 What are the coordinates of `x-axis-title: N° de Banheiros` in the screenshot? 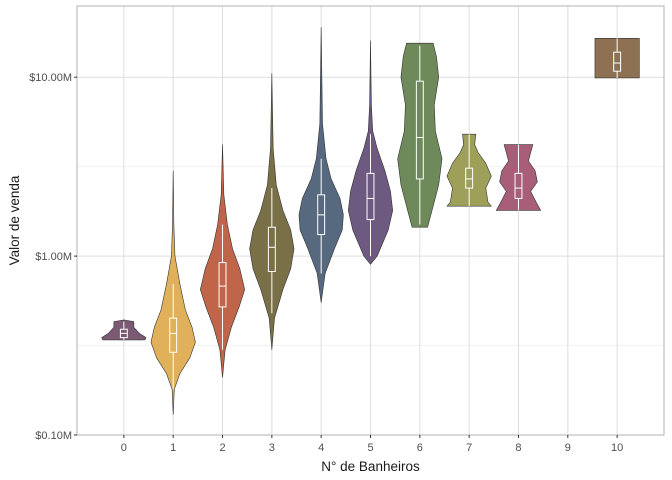 It's located at (370, 466).